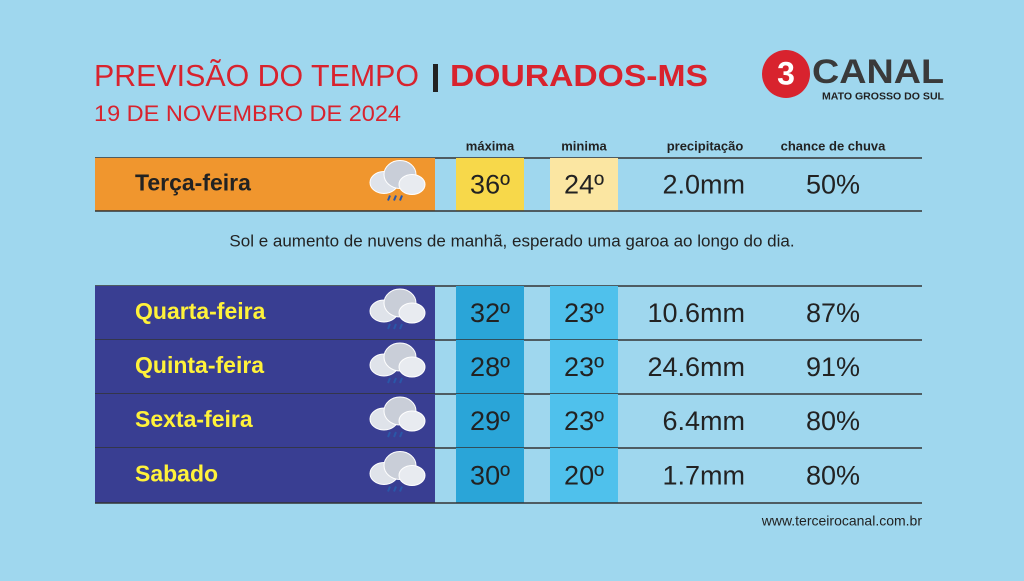 Image resolution: width=1024 pixels, height=581 pixels. I want to click on precipitation: 10.6mm, so click(696, 313).